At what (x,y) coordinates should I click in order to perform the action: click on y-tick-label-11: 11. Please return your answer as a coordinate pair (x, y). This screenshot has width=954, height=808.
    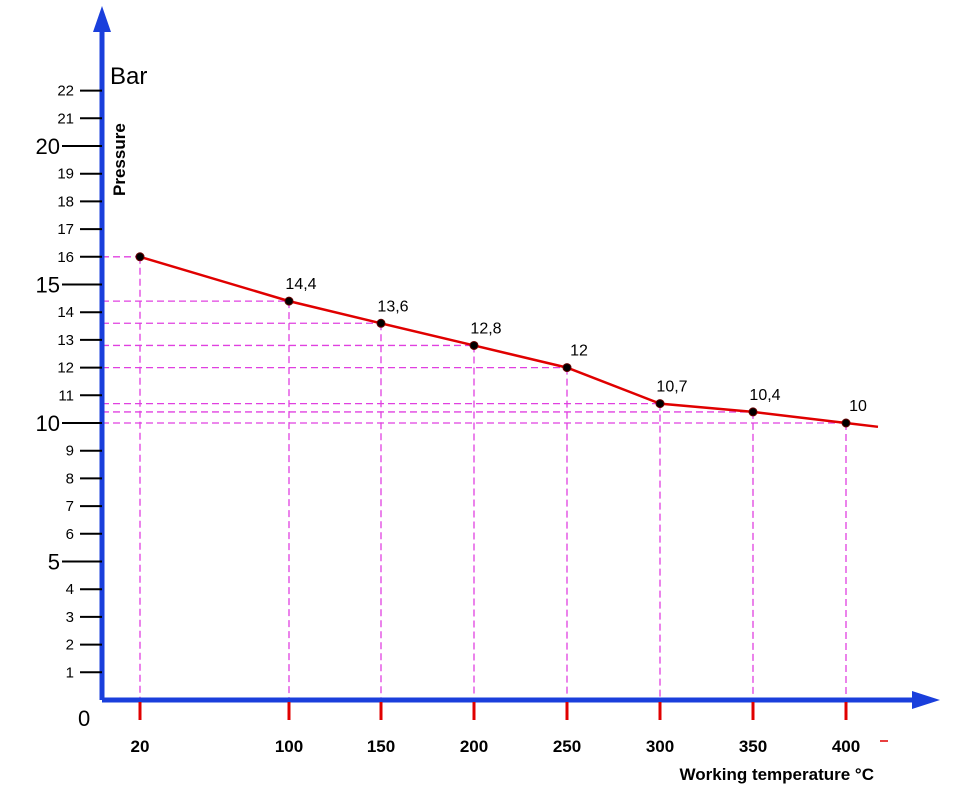
    Looking at the image, I should click on (66, 395).